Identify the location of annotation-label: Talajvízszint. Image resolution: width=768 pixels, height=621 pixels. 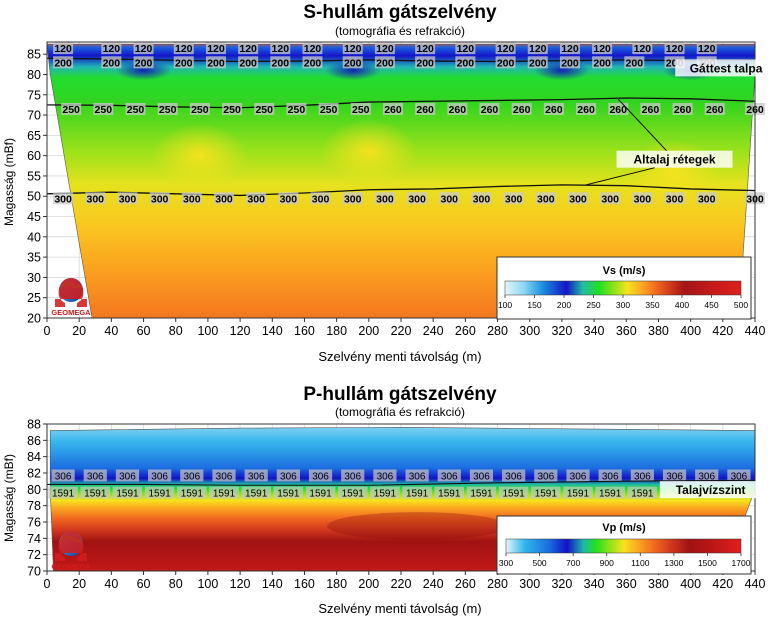
(711, 490).